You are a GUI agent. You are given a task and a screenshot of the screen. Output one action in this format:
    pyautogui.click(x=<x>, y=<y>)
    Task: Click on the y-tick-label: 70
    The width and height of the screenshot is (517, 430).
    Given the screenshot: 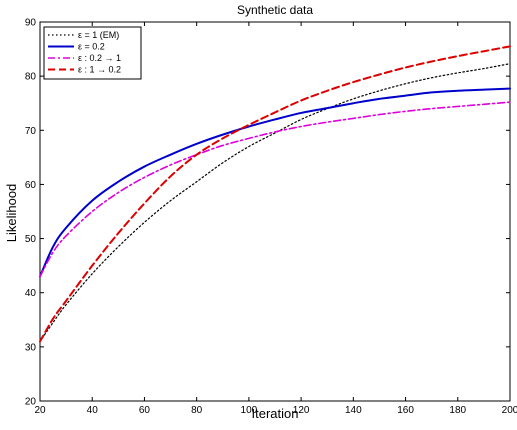 What is the action you would take?
    pyautogui.click(x=31, y=131)
    